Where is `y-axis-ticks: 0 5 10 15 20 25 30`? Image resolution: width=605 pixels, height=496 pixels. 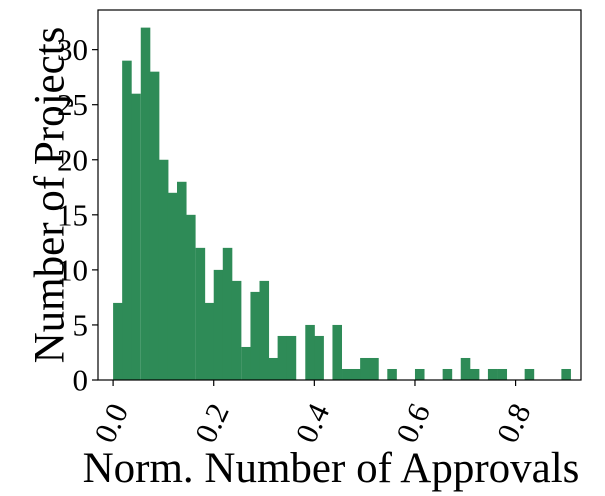 y-axis-ticks: 0 5 10 15 20 25 30 is located at coordinates (77, 215).